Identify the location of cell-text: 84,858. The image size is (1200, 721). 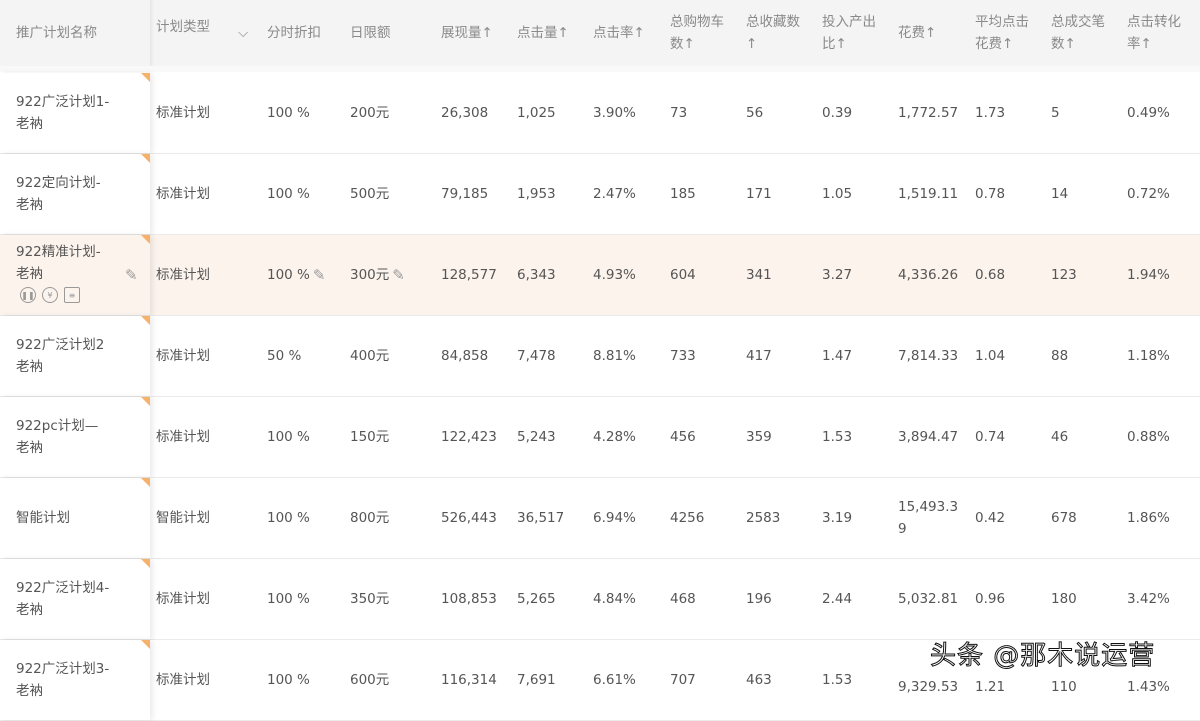
(465, 356).